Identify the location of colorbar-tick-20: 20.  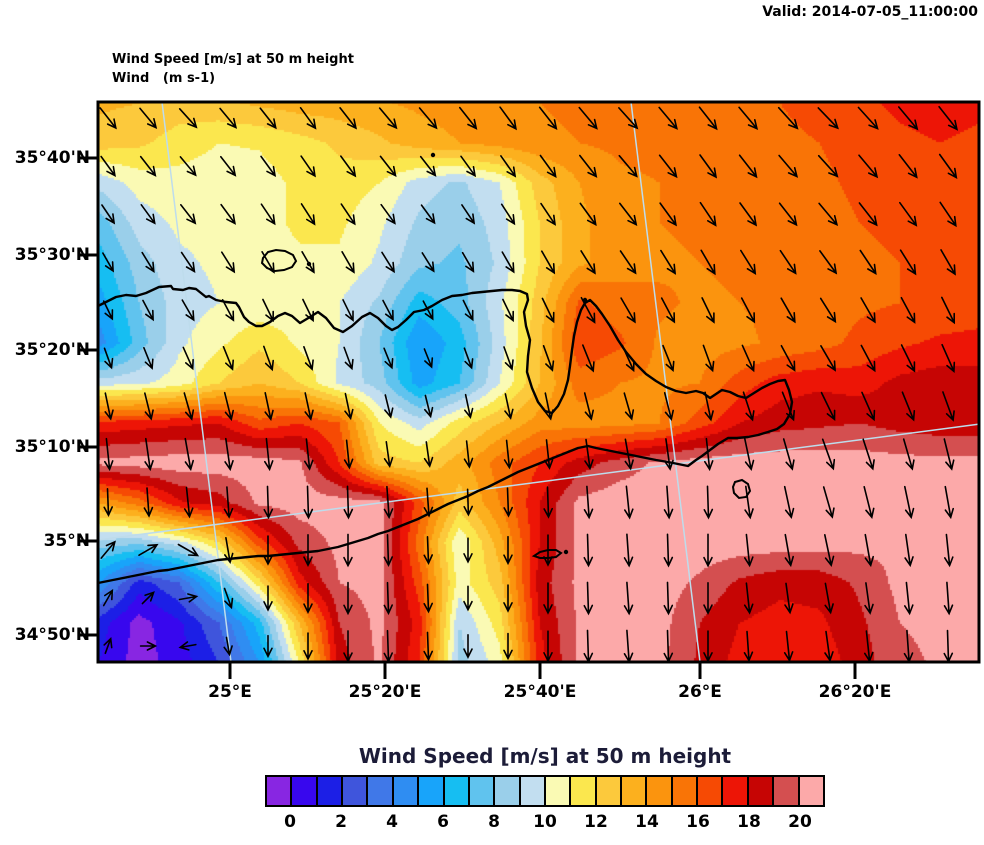
(800, 822).